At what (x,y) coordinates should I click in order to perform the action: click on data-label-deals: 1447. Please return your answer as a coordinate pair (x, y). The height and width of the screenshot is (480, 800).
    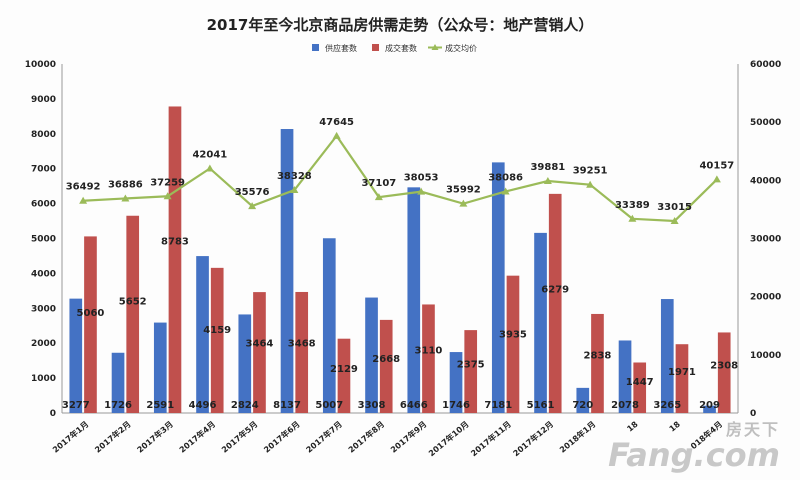
    Looking at the image, I should click on (640, 382).